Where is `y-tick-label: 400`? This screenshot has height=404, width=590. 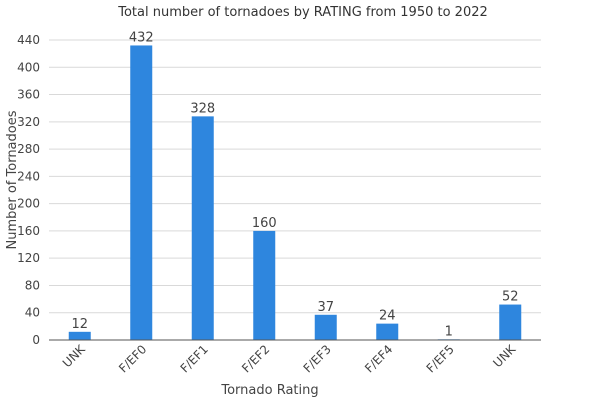 y-tick-label: 400 is located at coordinates (28, 67).